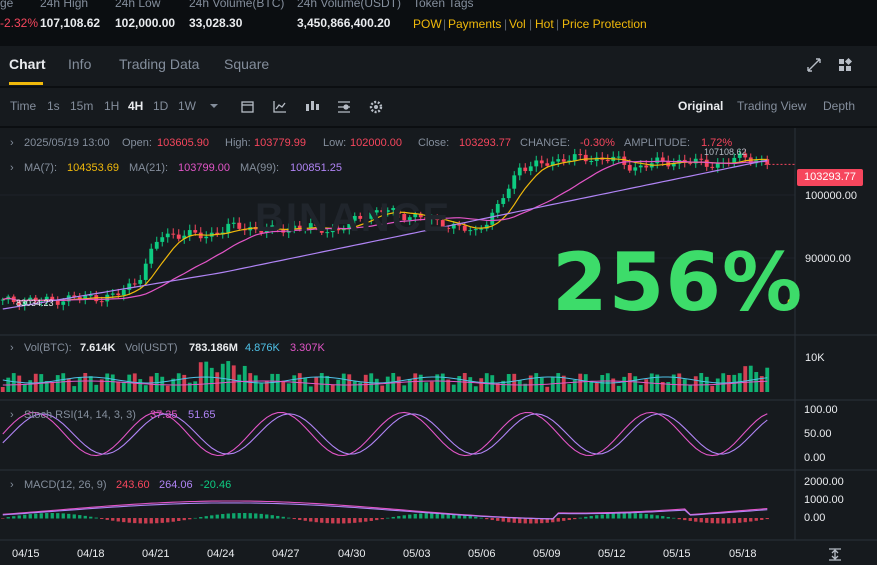  I want to click on vol-ma1-value: 4.876K, so click(262, 348).